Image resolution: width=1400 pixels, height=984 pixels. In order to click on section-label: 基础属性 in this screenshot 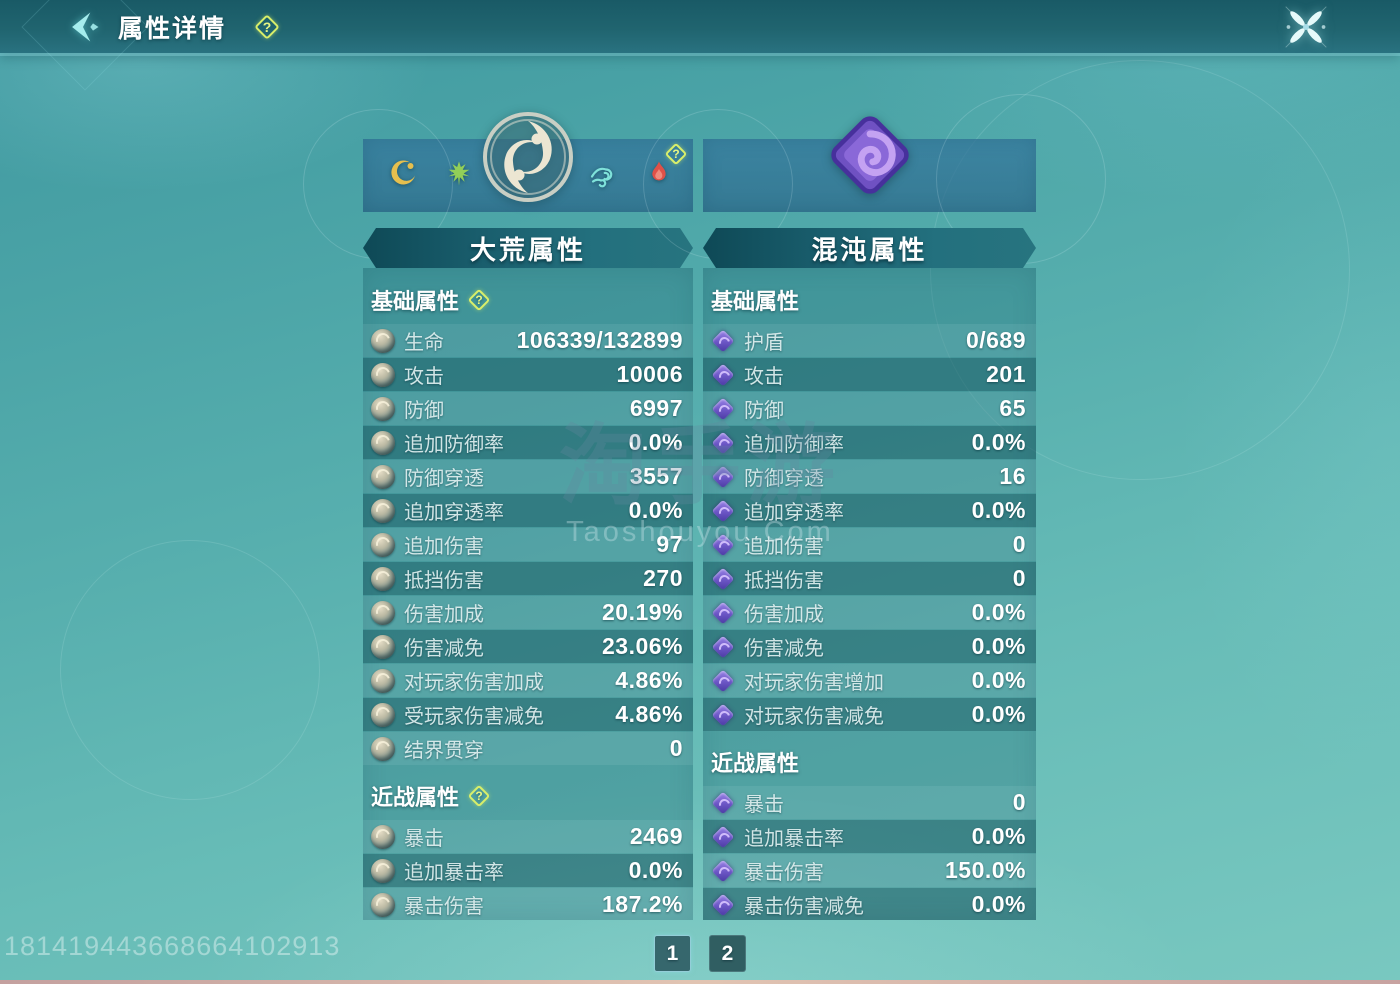, I will do `click(755, 301)`.